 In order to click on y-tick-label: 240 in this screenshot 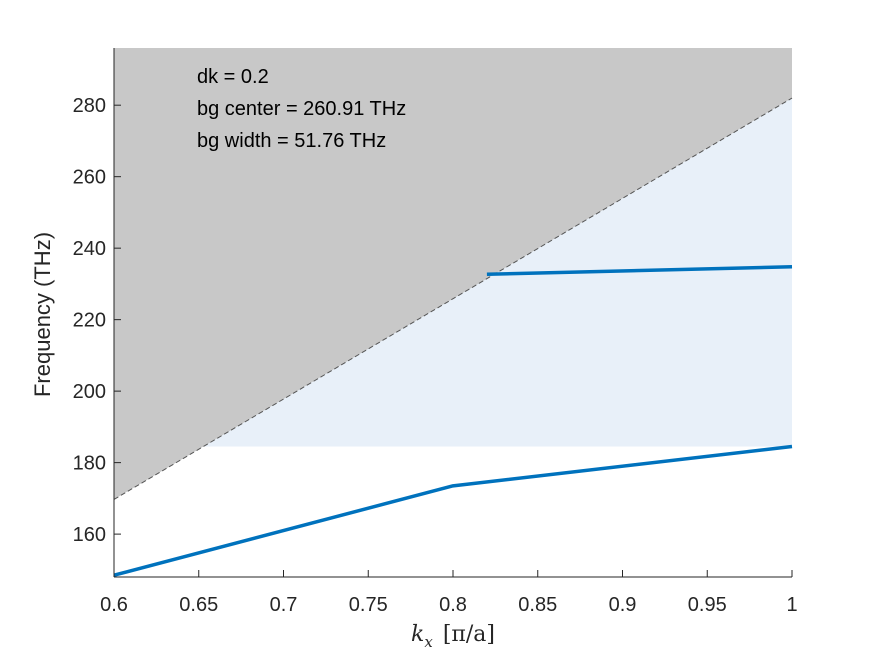, I will do `click(89, 249)`.